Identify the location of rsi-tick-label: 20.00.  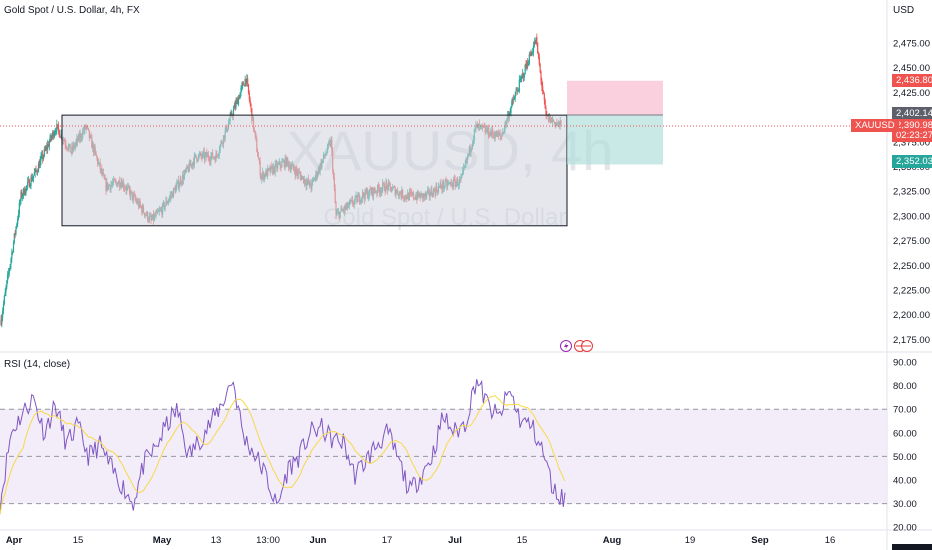
(905, 528).